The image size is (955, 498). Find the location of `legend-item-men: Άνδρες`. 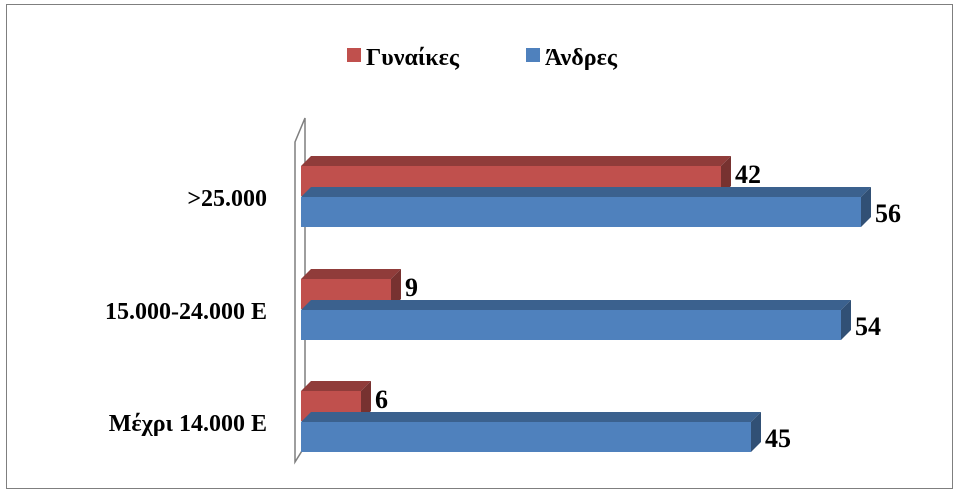

legend-item-men: Άνδρες is located at coordinates (572, 58).